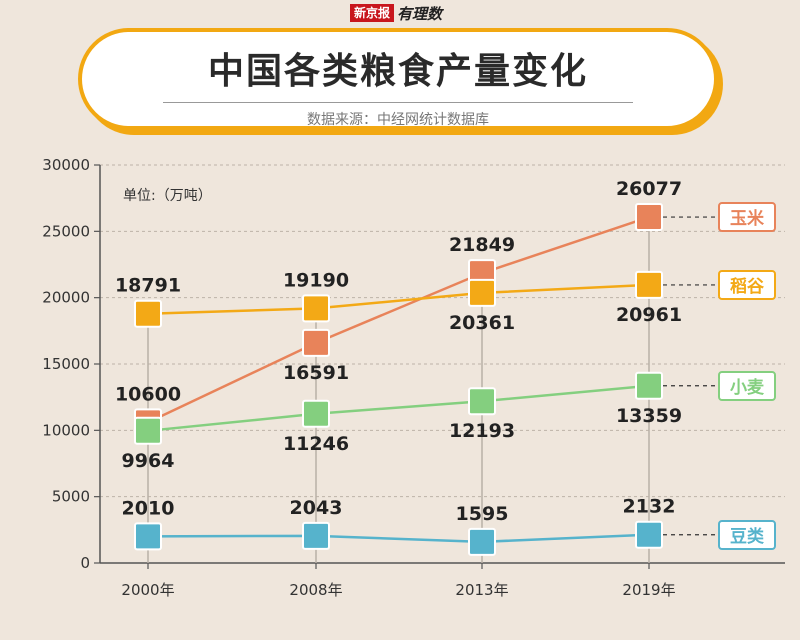  Describe the element at coordinates (148, 286) in the screenshot. I see `data-label: 18791` at that location.